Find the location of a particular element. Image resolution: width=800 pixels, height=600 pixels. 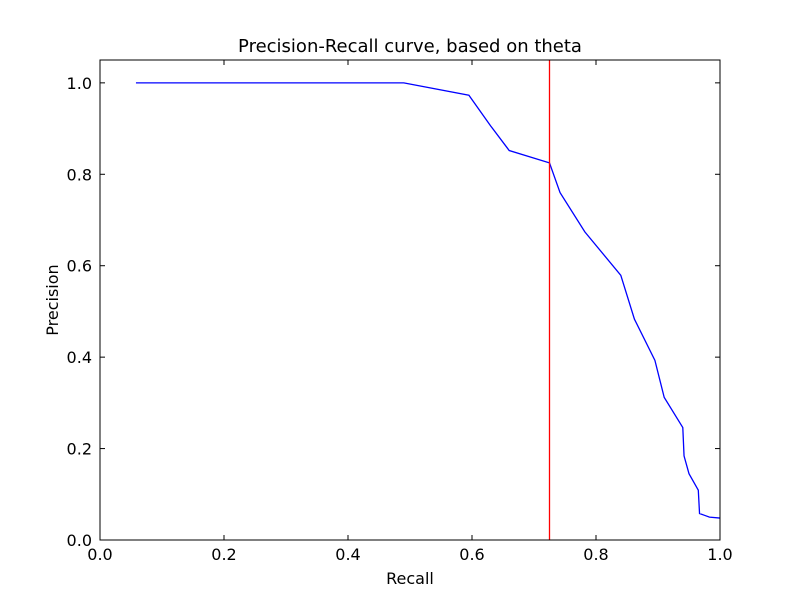

y-tick-label: 0.2 is located at coordinates (79, 449).